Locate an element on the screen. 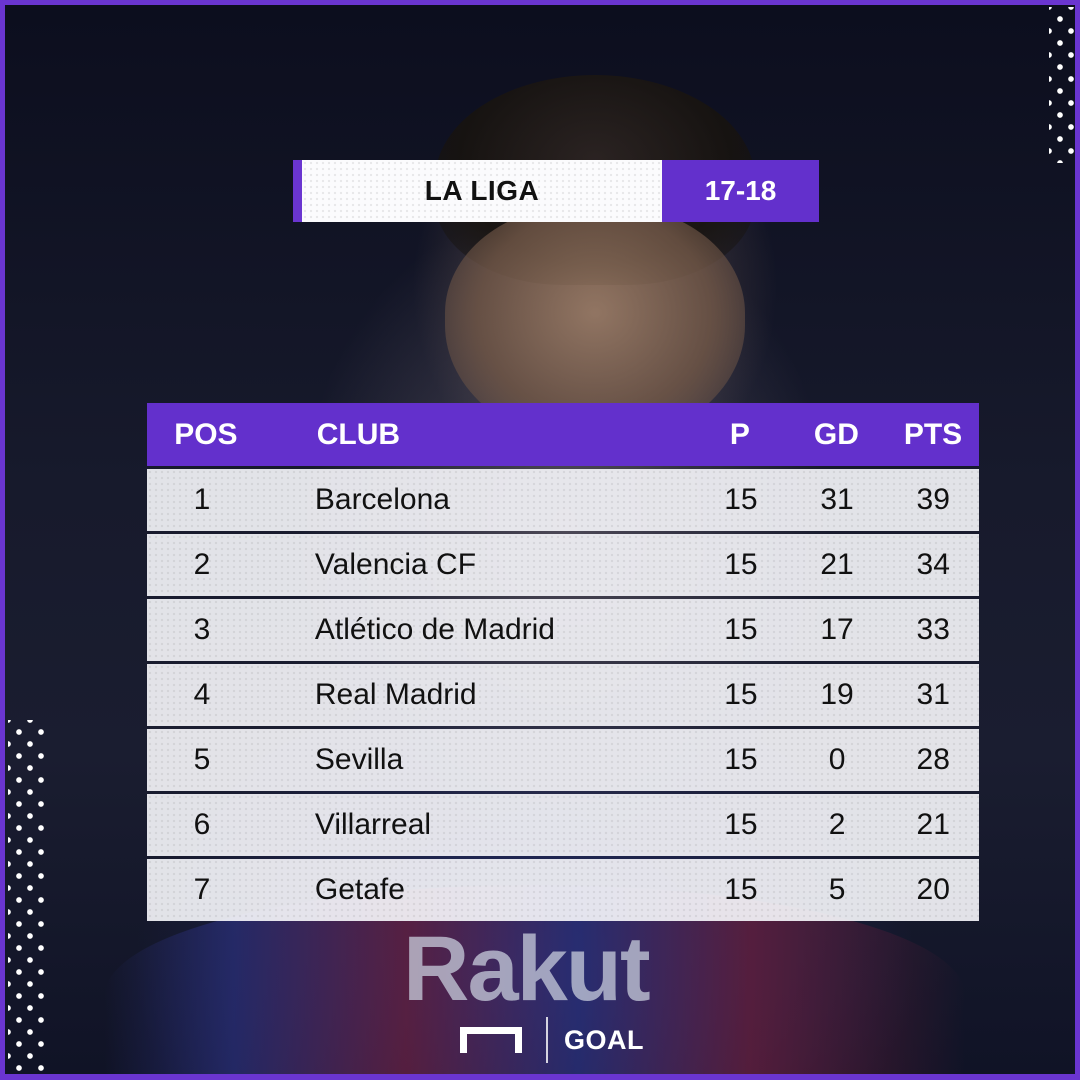 This screenshot has height=1080, width=1080. table-row: 6 Villarreal 15 2 21 is located at coordinates (563, 825).